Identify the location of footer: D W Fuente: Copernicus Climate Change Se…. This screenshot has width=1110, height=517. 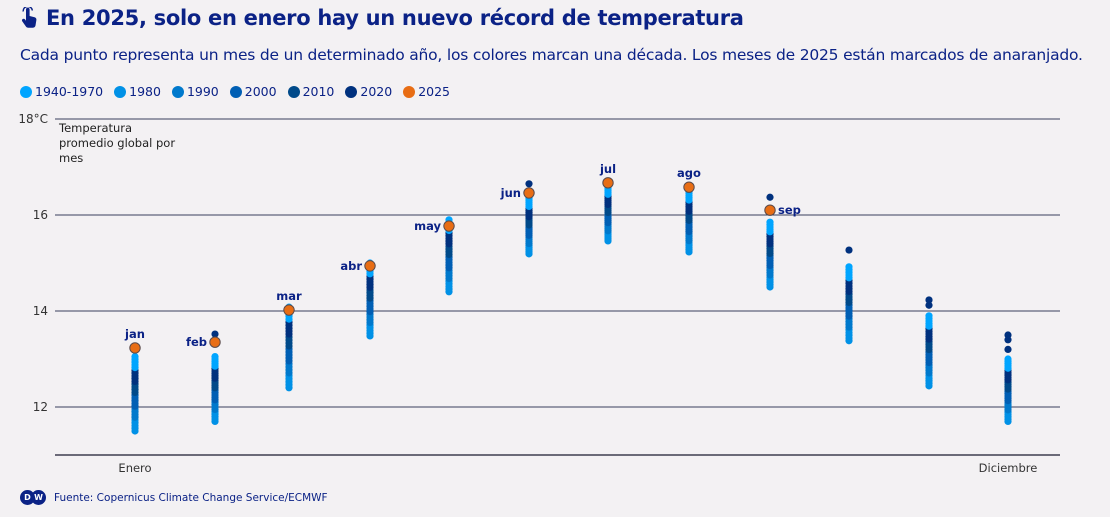
(174, 497).